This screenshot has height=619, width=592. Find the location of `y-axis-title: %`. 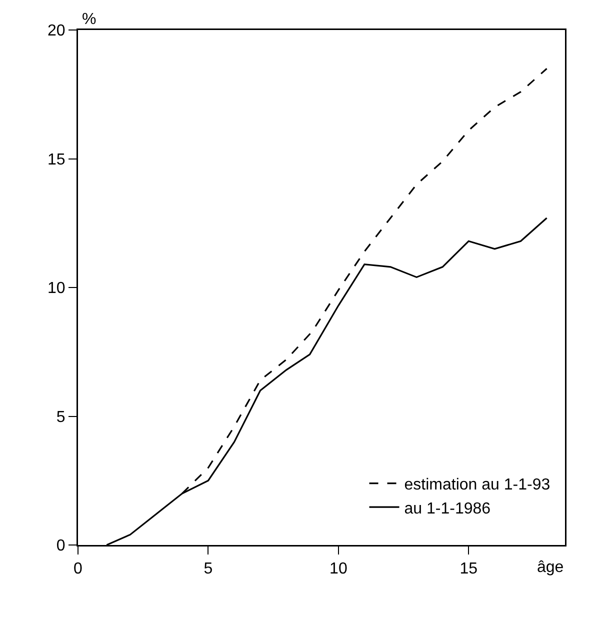

y-axis-title: % is located at coordinates (89, 19).